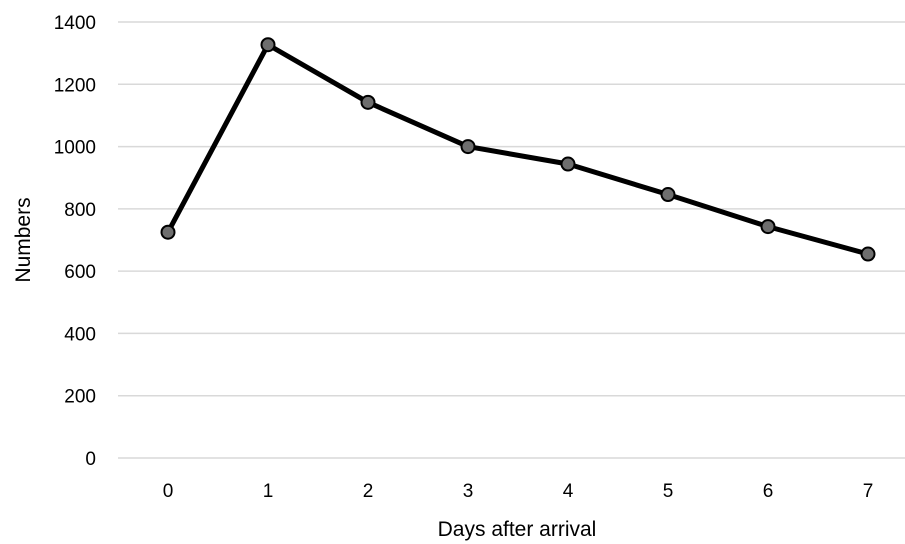  Describe the element at coordinates (23, 239) in the screenshot. I see `y-axis-title: Numbers` at that location.